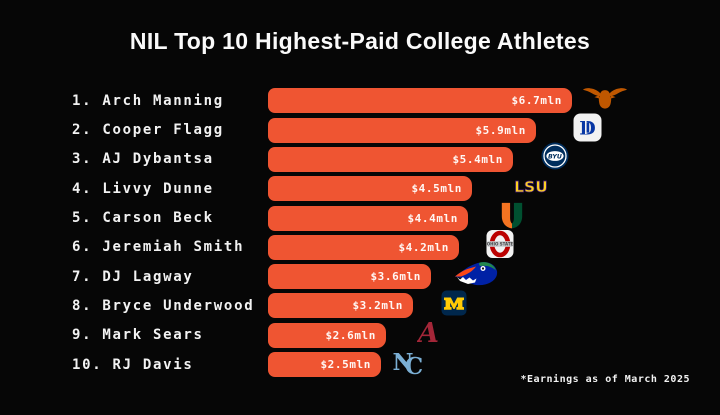 The image size is (720, 415). I want to click on svg-text: BYU, so click(555, 157).